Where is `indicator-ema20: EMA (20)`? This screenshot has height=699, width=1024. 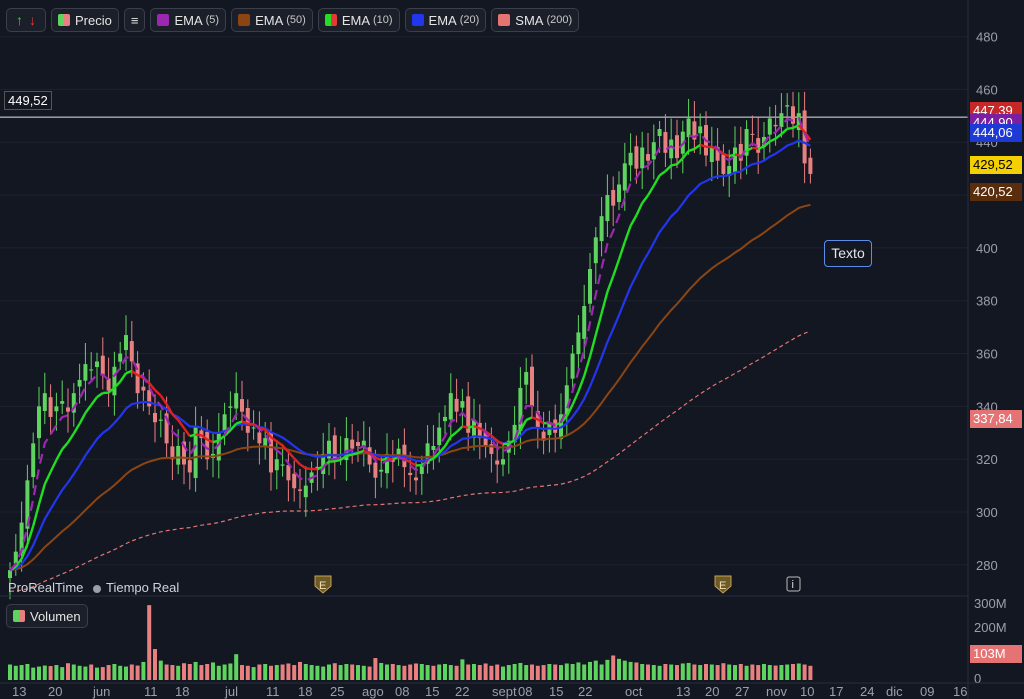 indicator-ema20: EMA (20) is located at coordinates (445, 20).